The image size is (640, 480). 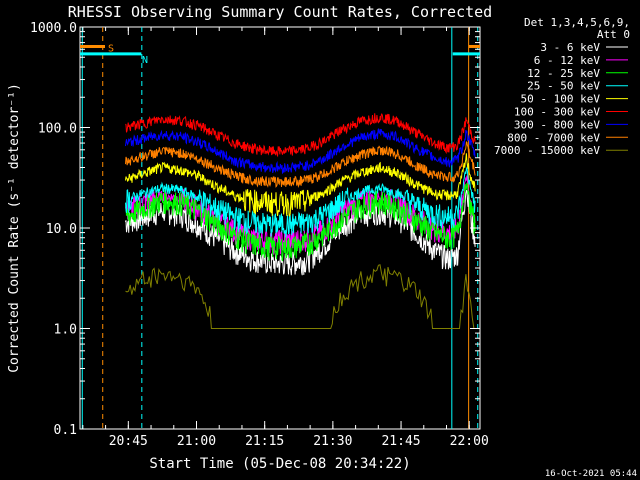 I want to click on y-tick-label: 10.0, so click(x=61, y=229).